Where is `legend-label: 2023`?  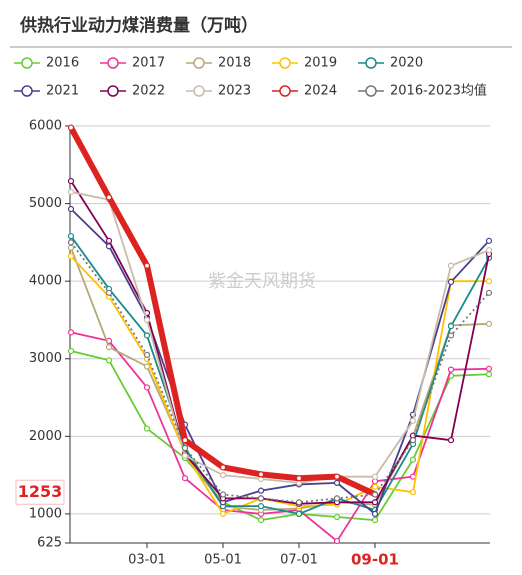 legend-label: 2023 is located at coordinates (234, 91).